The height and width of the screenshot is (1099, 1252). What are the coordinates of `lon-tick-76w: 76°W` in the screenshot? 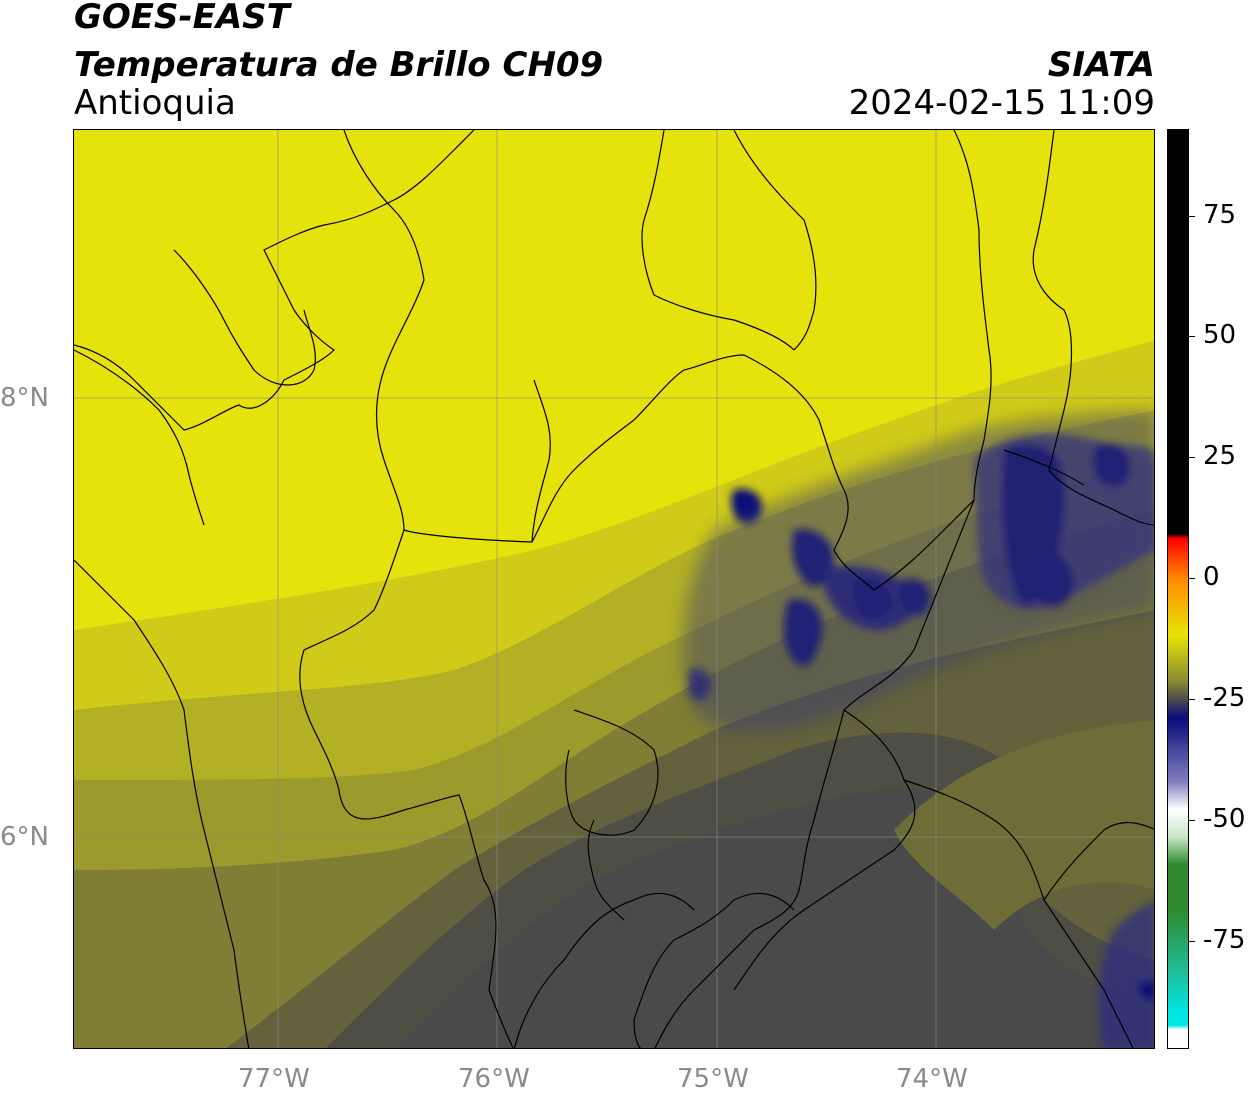 It's located at (494, 1079).